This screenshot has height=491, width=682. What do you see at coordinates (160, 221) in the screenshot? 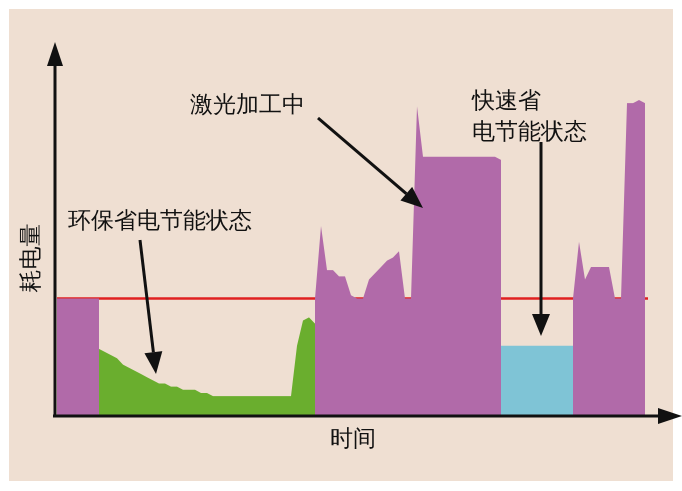
I see `annotation: 环保省电节能状态` at bounding box center [160, 221].